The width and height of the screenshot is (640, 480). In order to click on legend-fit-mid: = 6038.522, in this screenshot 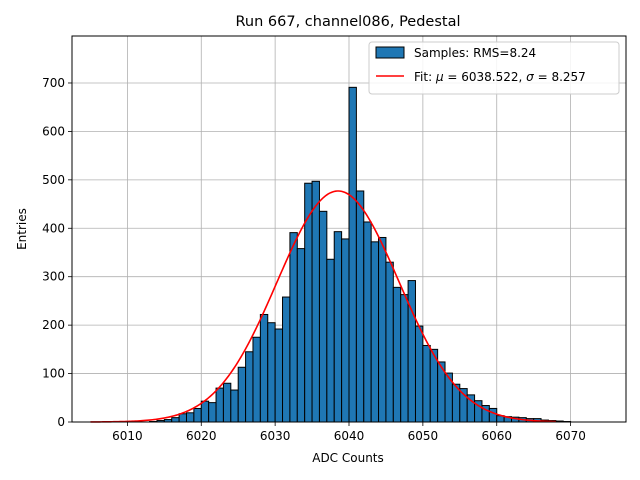, I will do `click(485, 77)`.